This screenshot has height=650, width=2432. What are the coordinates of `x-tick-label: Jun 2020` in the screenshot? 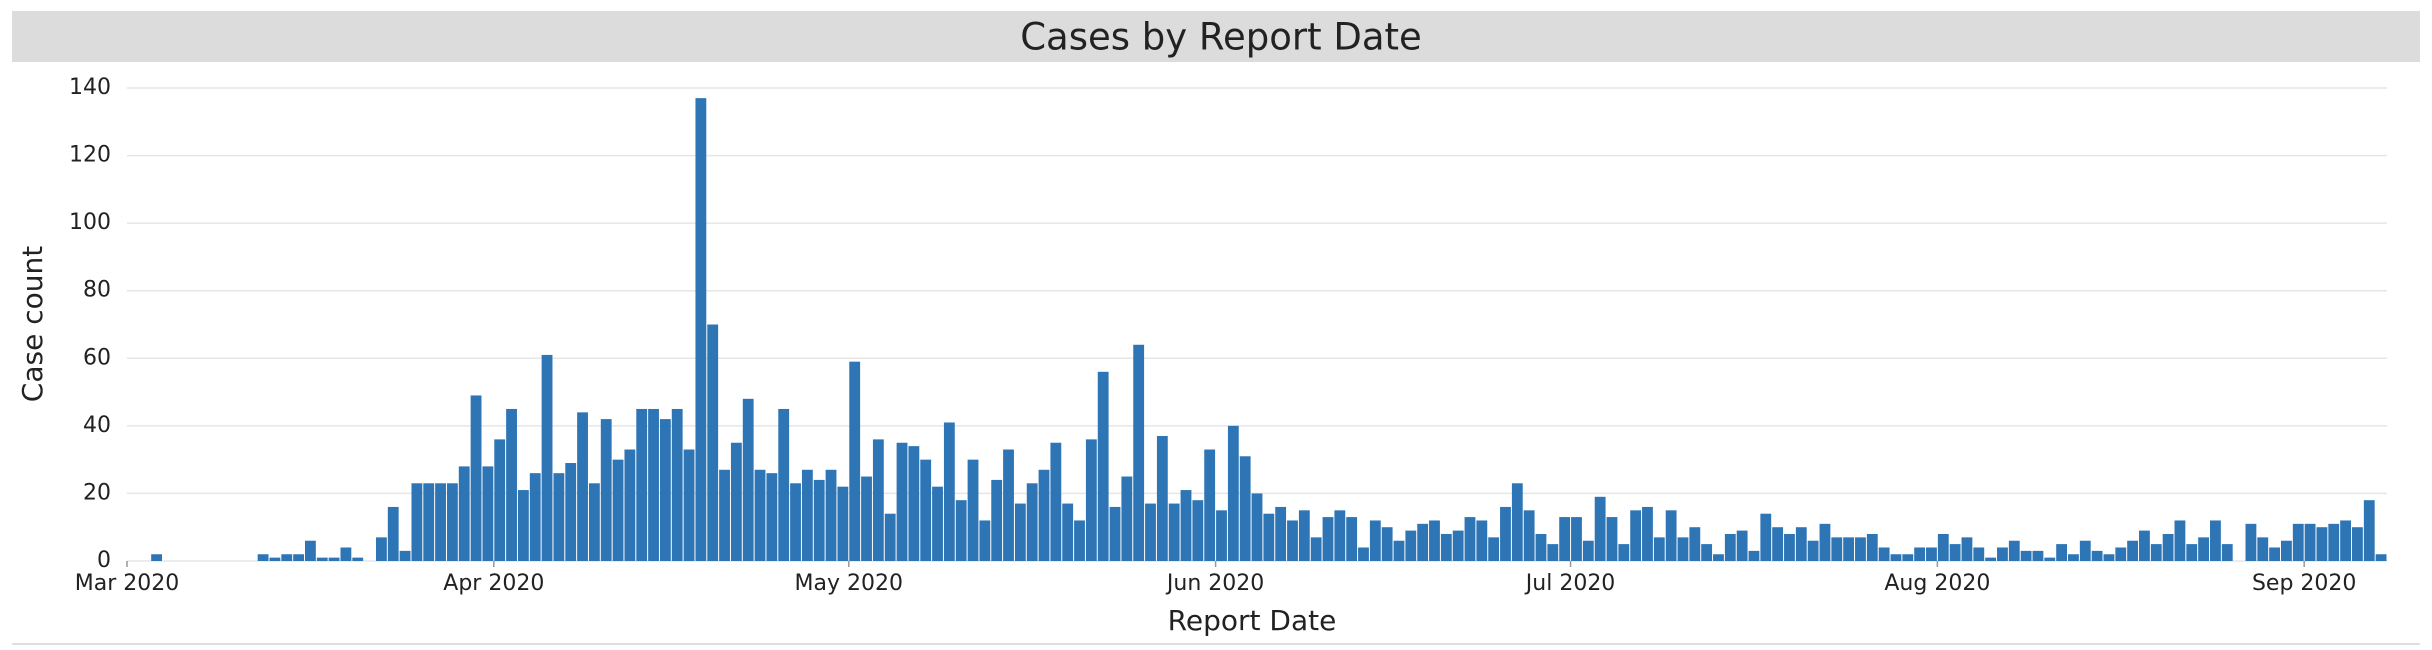 It's located at (1214, 583).